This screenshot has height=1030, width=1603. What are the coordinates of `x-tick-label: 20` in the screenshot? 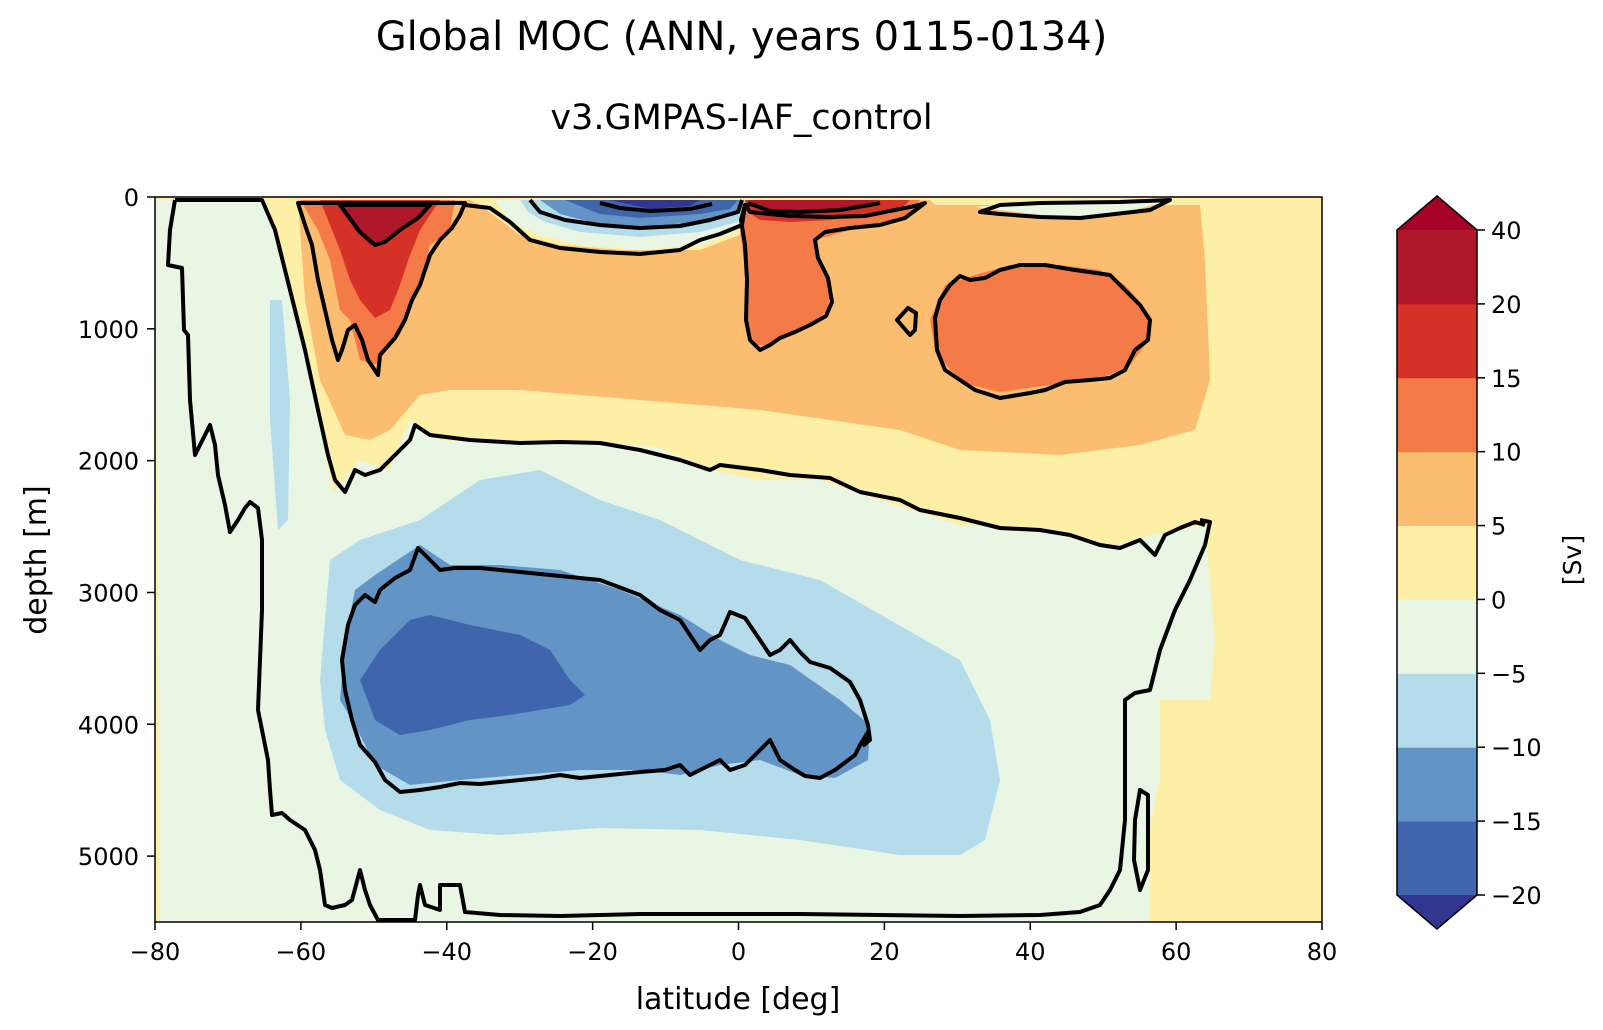 It's located at (884, 952).